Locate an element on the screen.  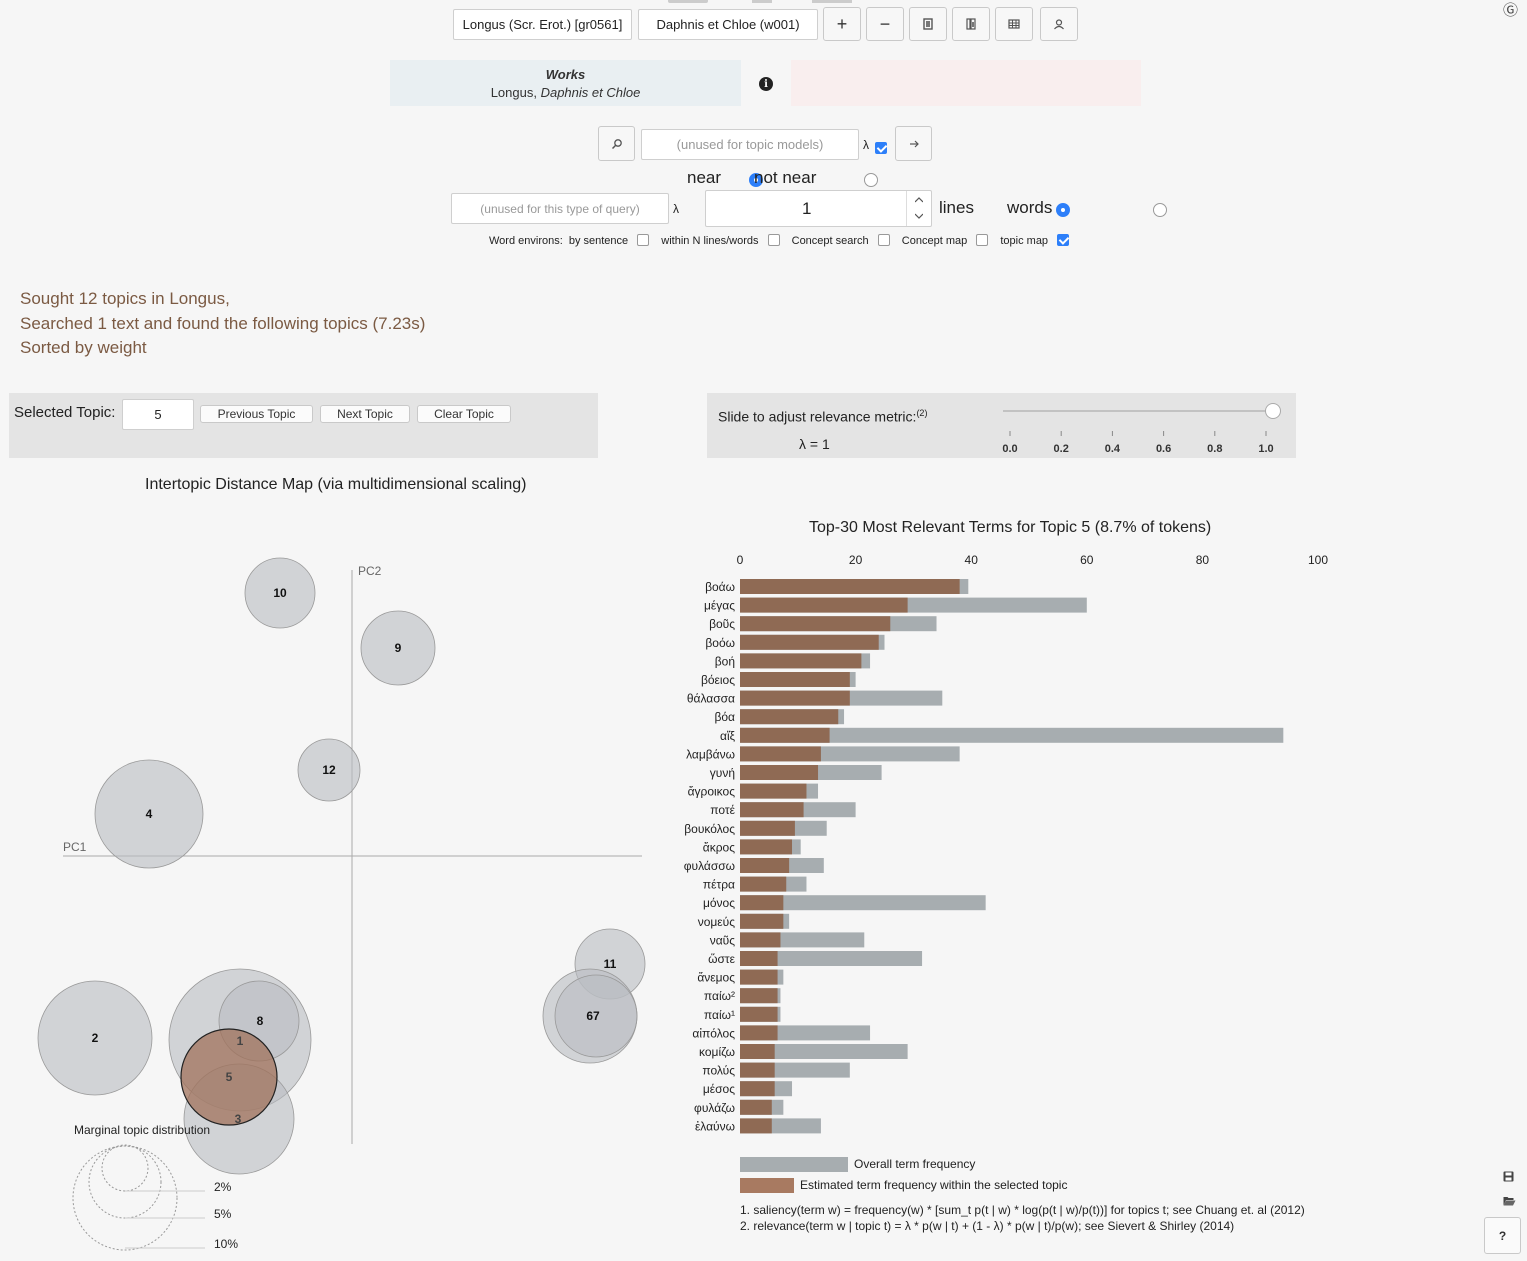
lemma-checkbox is located at coordinates (881, 148).